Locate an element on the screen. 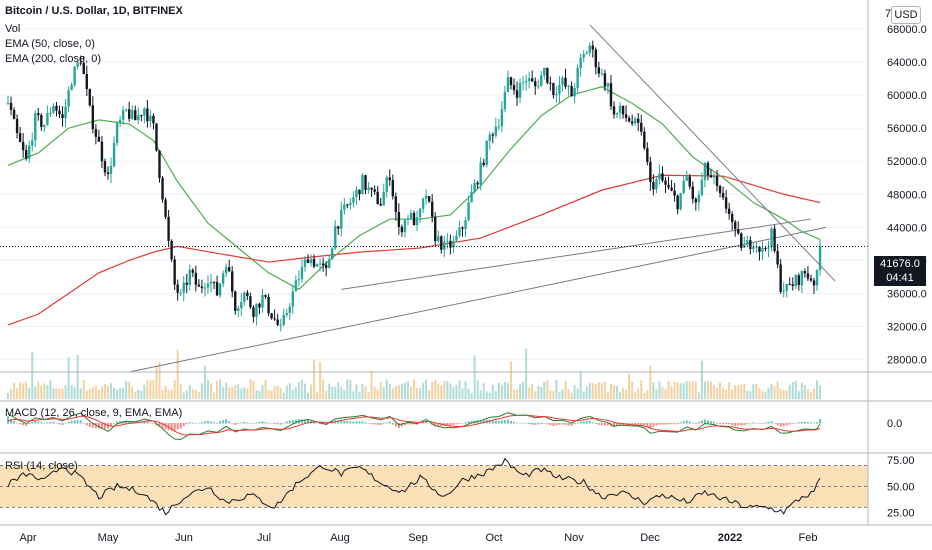 The width and height of the screenshot is (932, 550). time-tick-label: Jul is located at coordinates (264, 538).